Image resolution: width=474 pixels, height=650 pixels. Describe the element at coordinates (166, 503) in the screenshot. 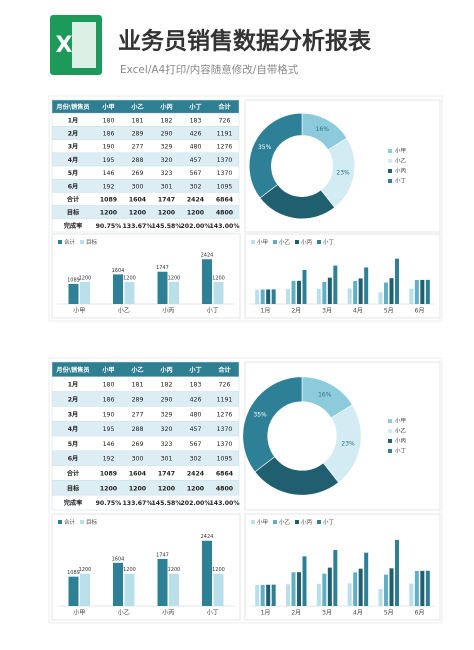

I see `table-cell: 145.58%` at that location.